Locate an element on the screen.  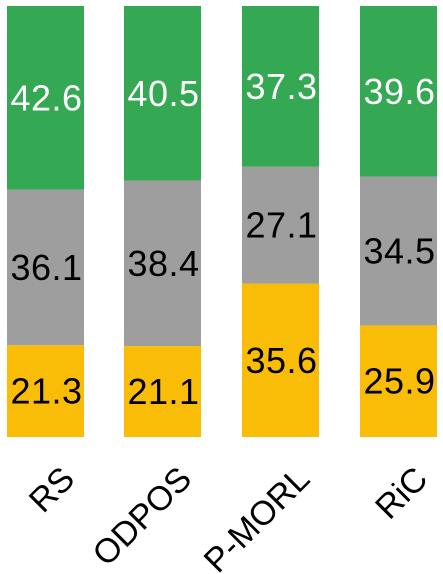
data-label-rs-2: 42.6 is located at coordinates (46, 97).